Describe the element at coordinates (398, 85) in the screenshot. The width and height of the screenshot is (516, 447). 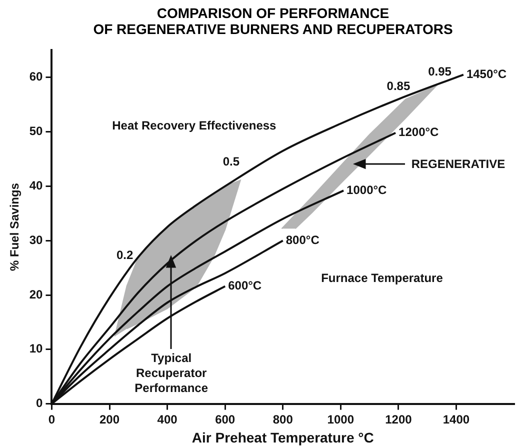
I see `annotation: 0.85` at that location.